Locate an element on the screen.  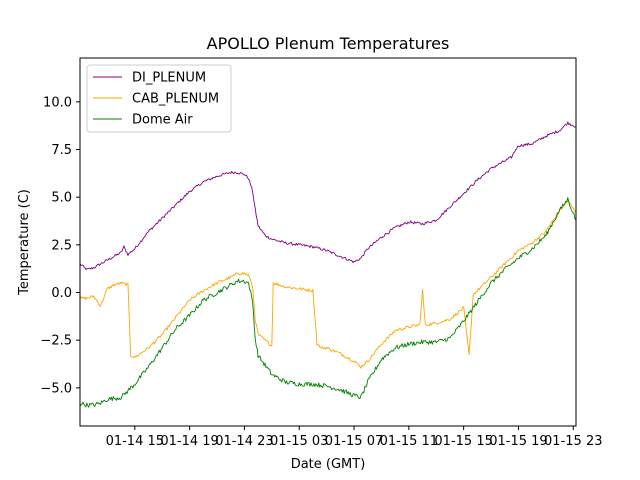
x-tick-label: 01-15 07 is located at coordinates (354, 441).